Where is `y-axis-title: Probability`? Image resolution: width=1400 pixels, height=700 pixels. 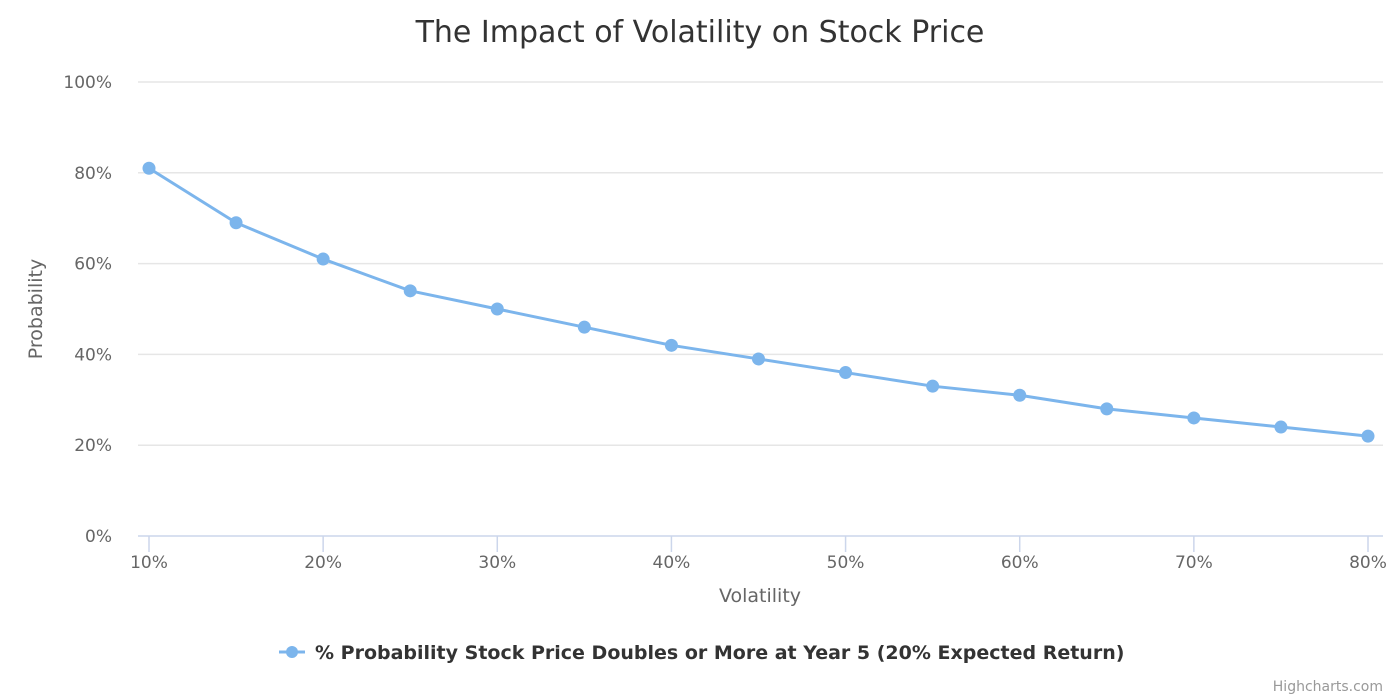 y-axis-title: Probability is located at coordinates (36, 309).